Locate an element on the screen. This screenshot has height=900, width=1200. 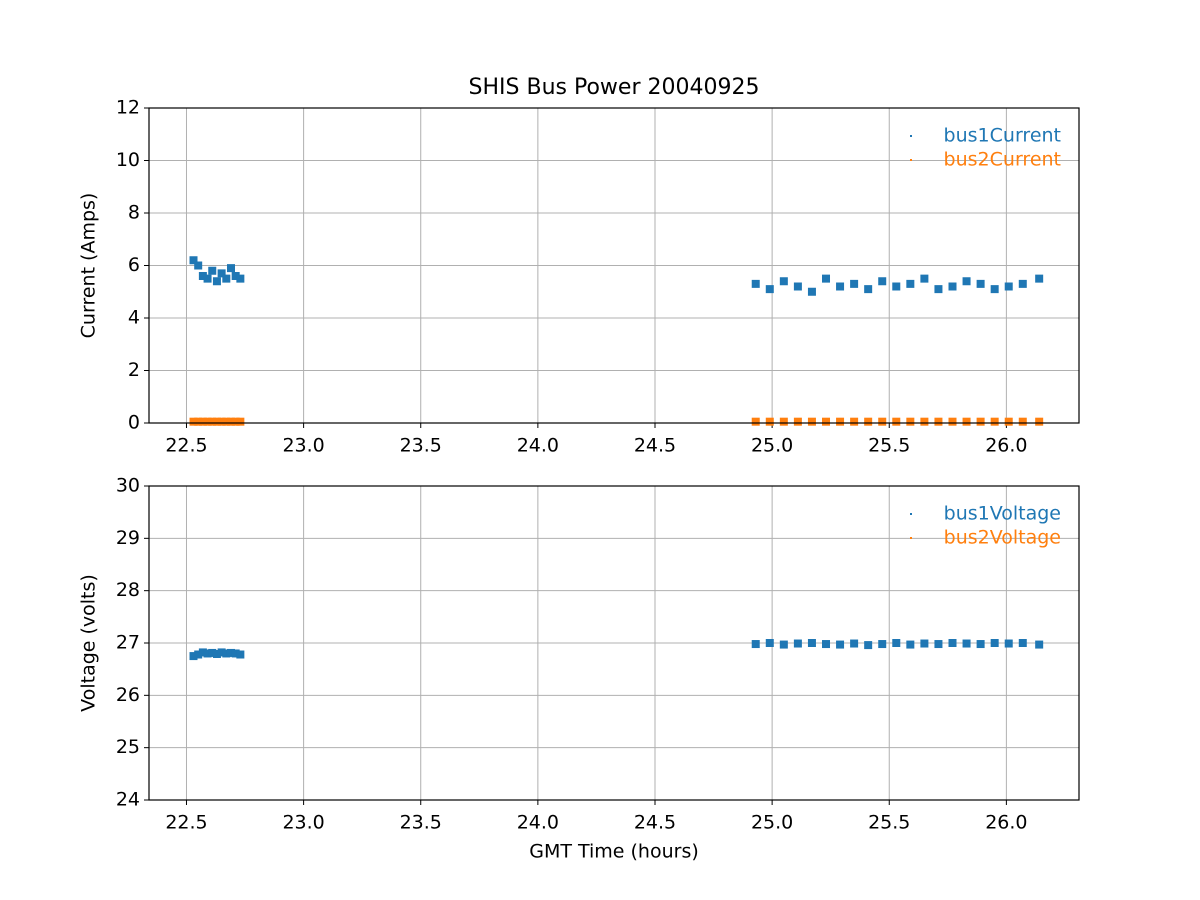
x-tick-label: 25.0 is located at coordinates (772, 446).